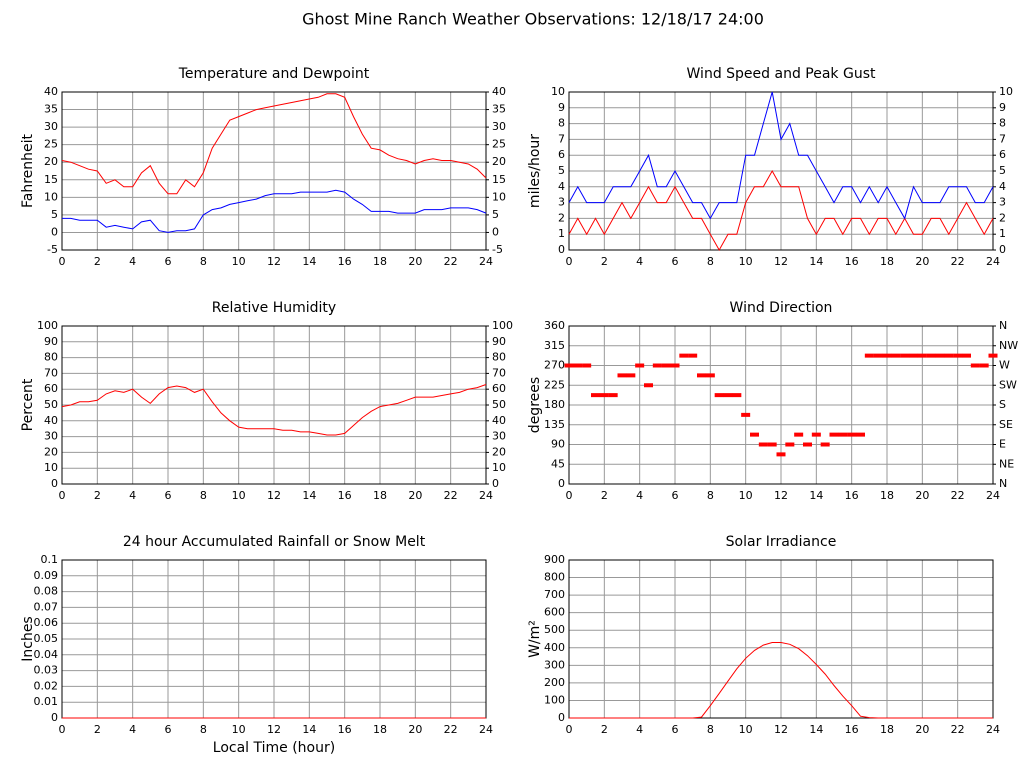 The image size is (1027, 772). What do you see at coordinates (558, 91) in the screenshot?
I see `y-tick-label: 10` at bounding box center [558, 91].